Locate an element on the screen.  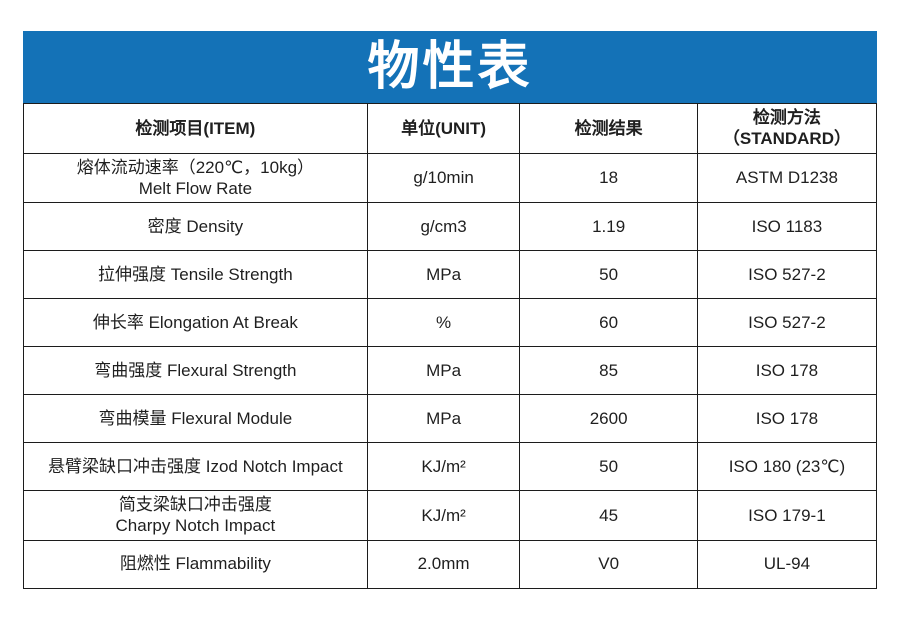
cell-standard: ASTM D1238 is located at coordinates (787, 177).